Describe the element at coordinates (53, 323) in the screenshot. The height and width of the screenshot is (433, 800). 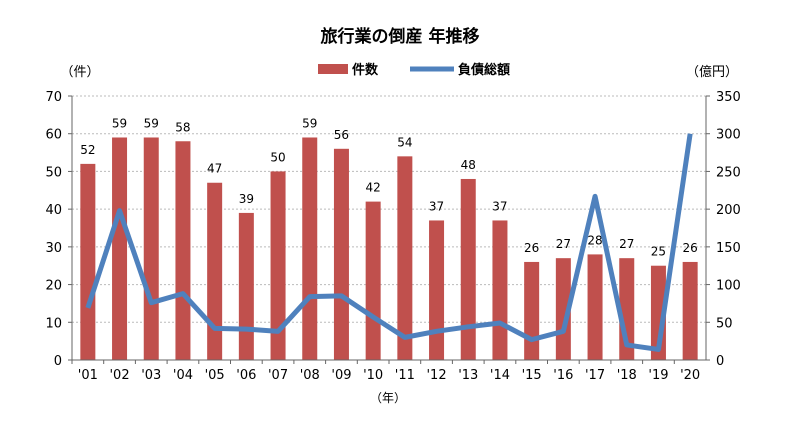
I see `left-tick-label: 10` at that location.